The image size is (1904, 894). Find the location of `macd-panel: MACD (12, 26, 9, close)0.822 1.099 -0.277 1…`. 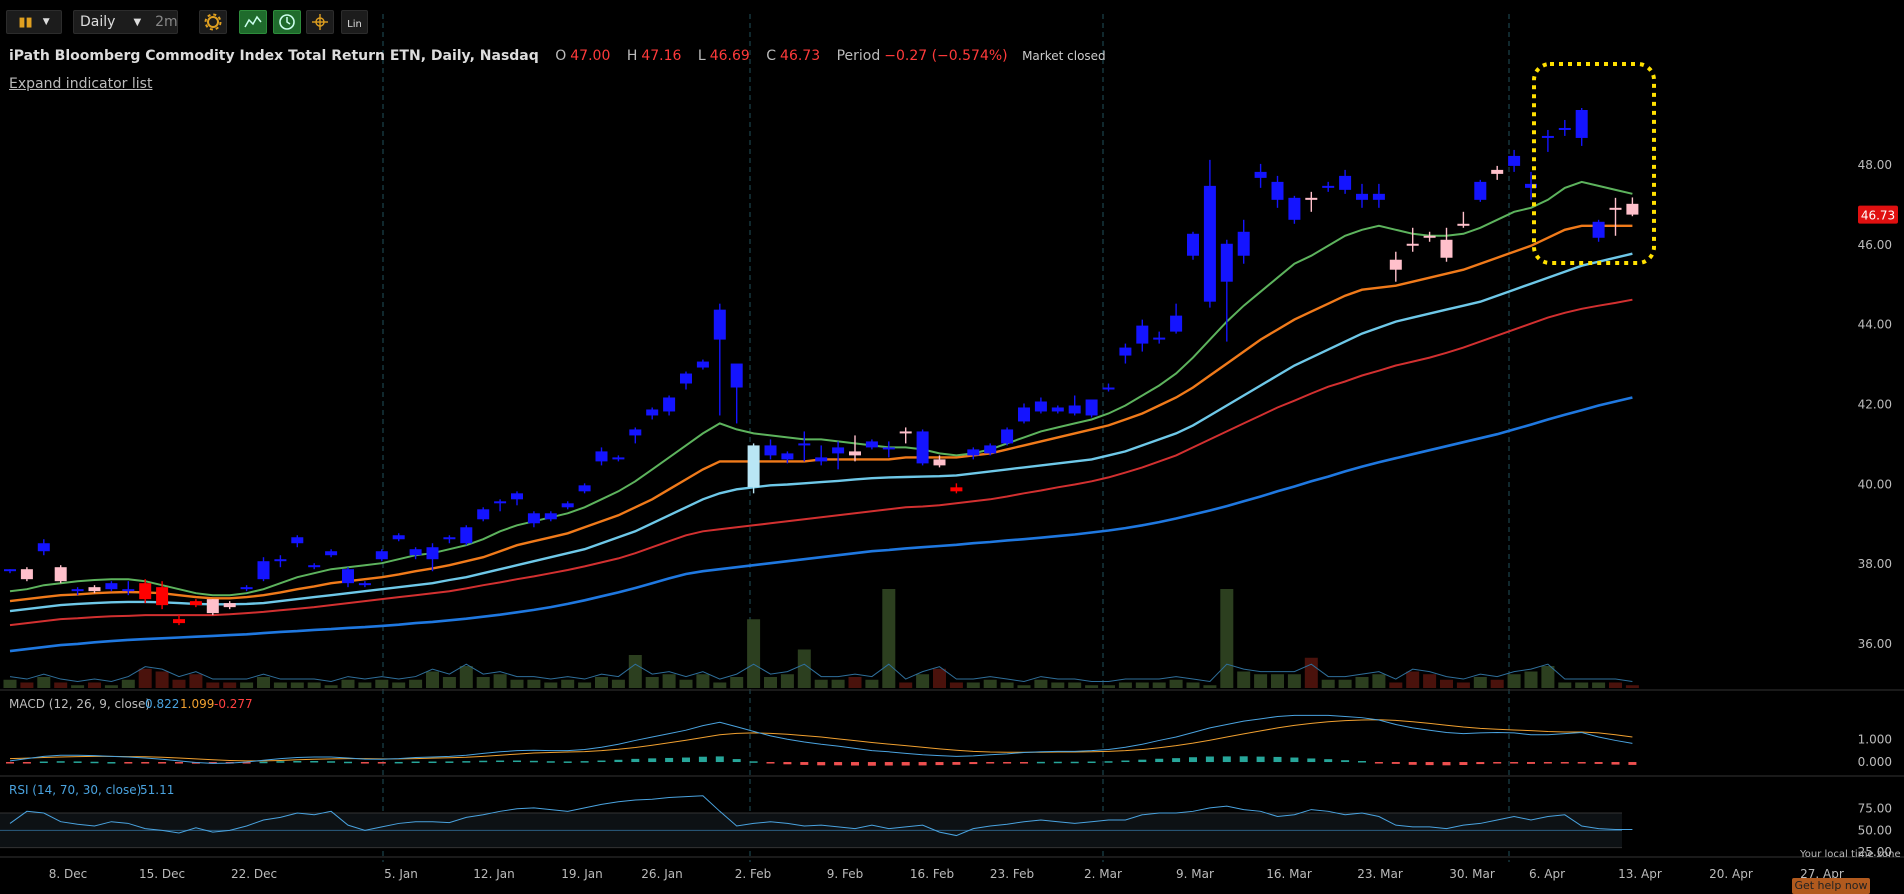

macd-panel: MACD (12, 26, 9, close)0.822 1.099 -0.277 1… is located at coordinates (949, 733).